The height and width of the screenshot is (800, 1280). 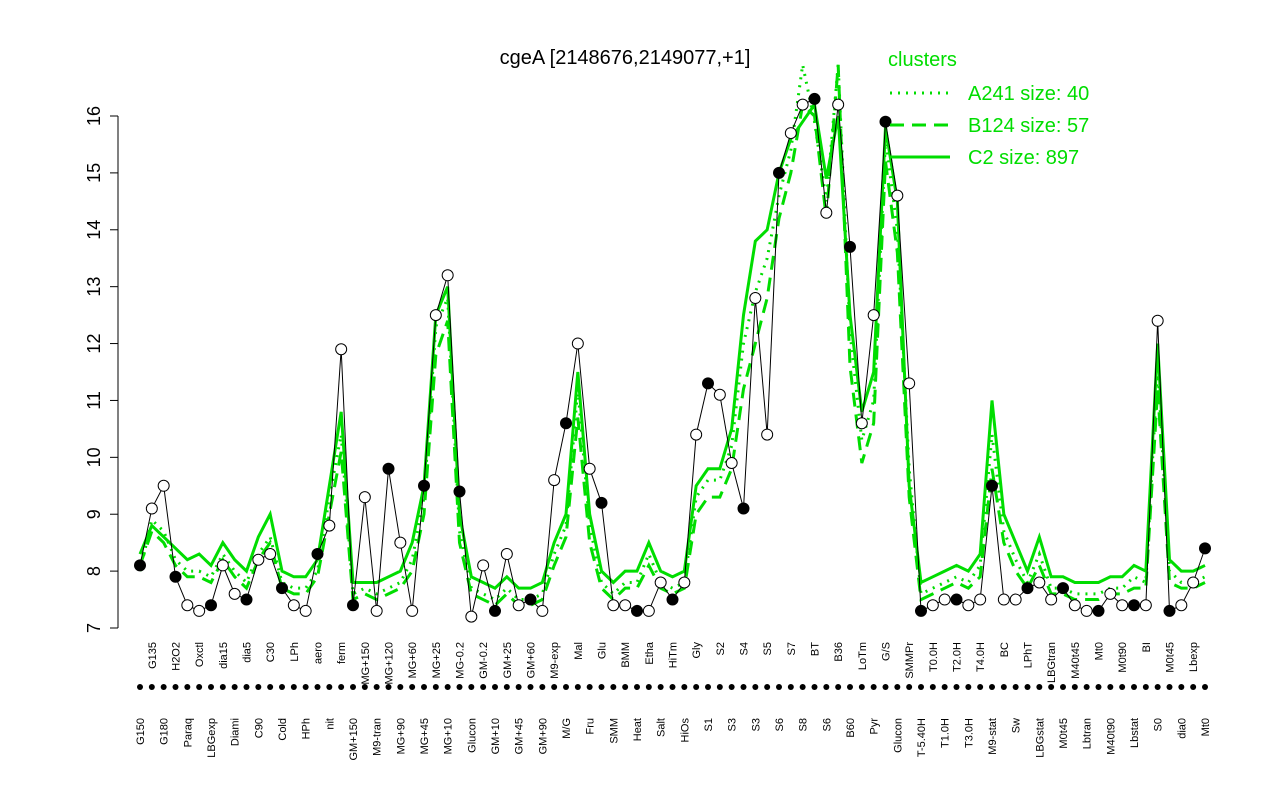 I want to click on x-tick-label: M9-tran, so click(x=378, y=737).